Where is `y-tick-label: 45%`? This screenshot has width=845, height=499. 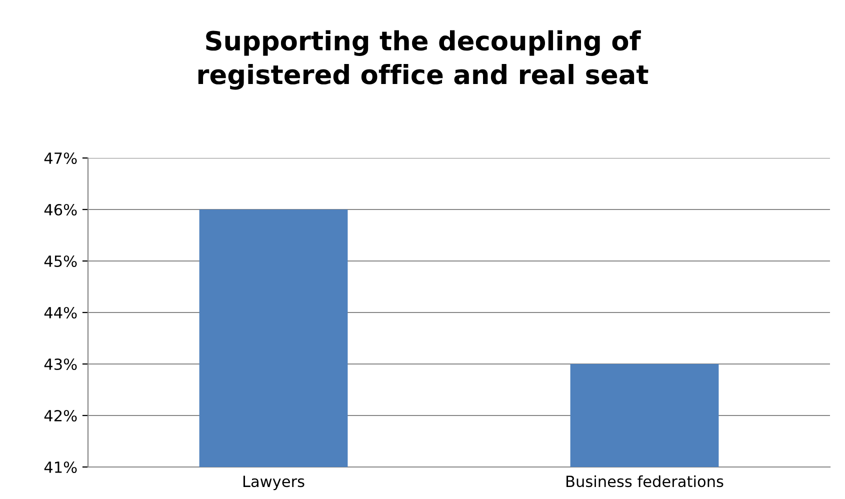
y-tick-label: 45% is located at coordinates (60, 261).